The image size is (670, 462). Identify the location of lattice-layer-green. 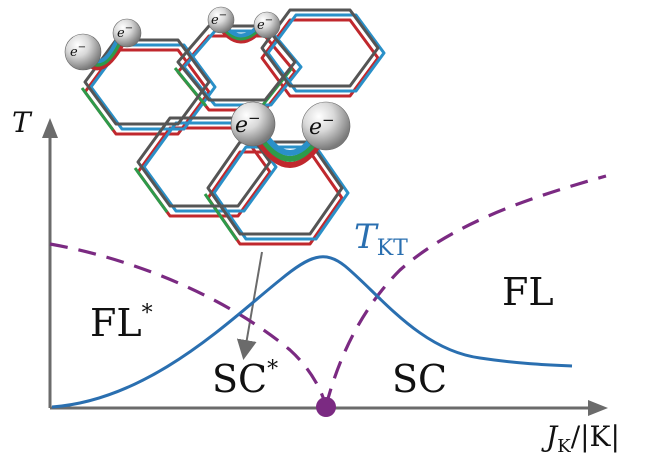
(187, 154).